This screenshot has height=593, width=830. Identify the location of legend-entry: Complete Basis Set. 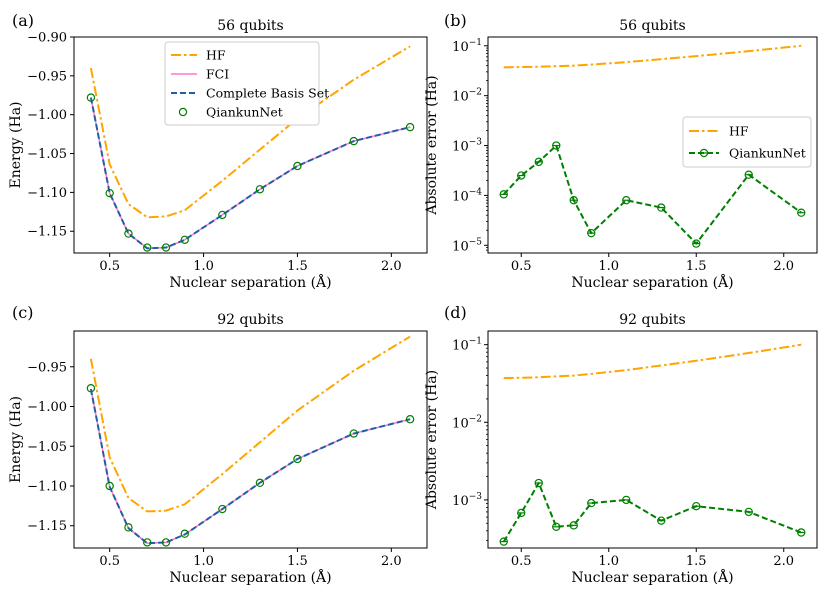
(250, 93).